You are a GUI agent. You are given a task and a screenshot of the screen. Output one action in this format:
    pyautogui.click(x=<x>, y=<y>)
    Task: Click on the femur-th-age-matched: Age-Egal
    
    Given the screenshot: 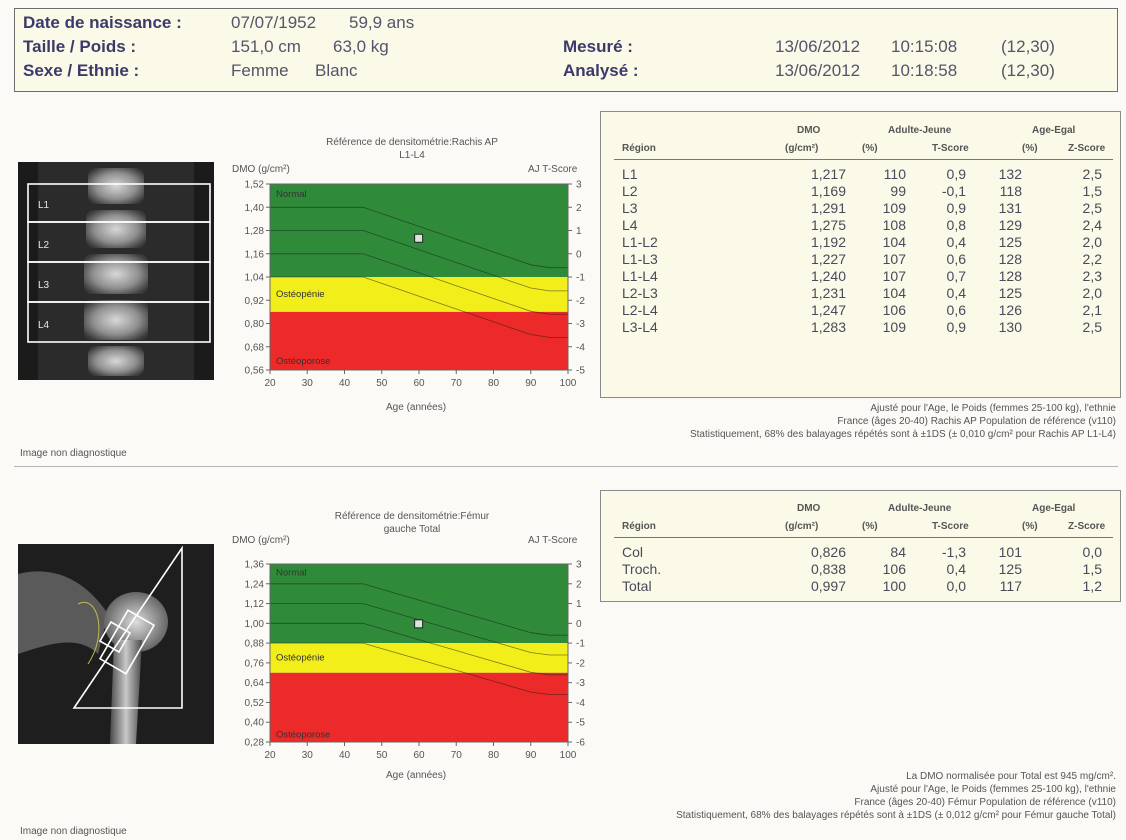 What is the action you would take?
    pyautogui.click(x=1054, y=508)
    